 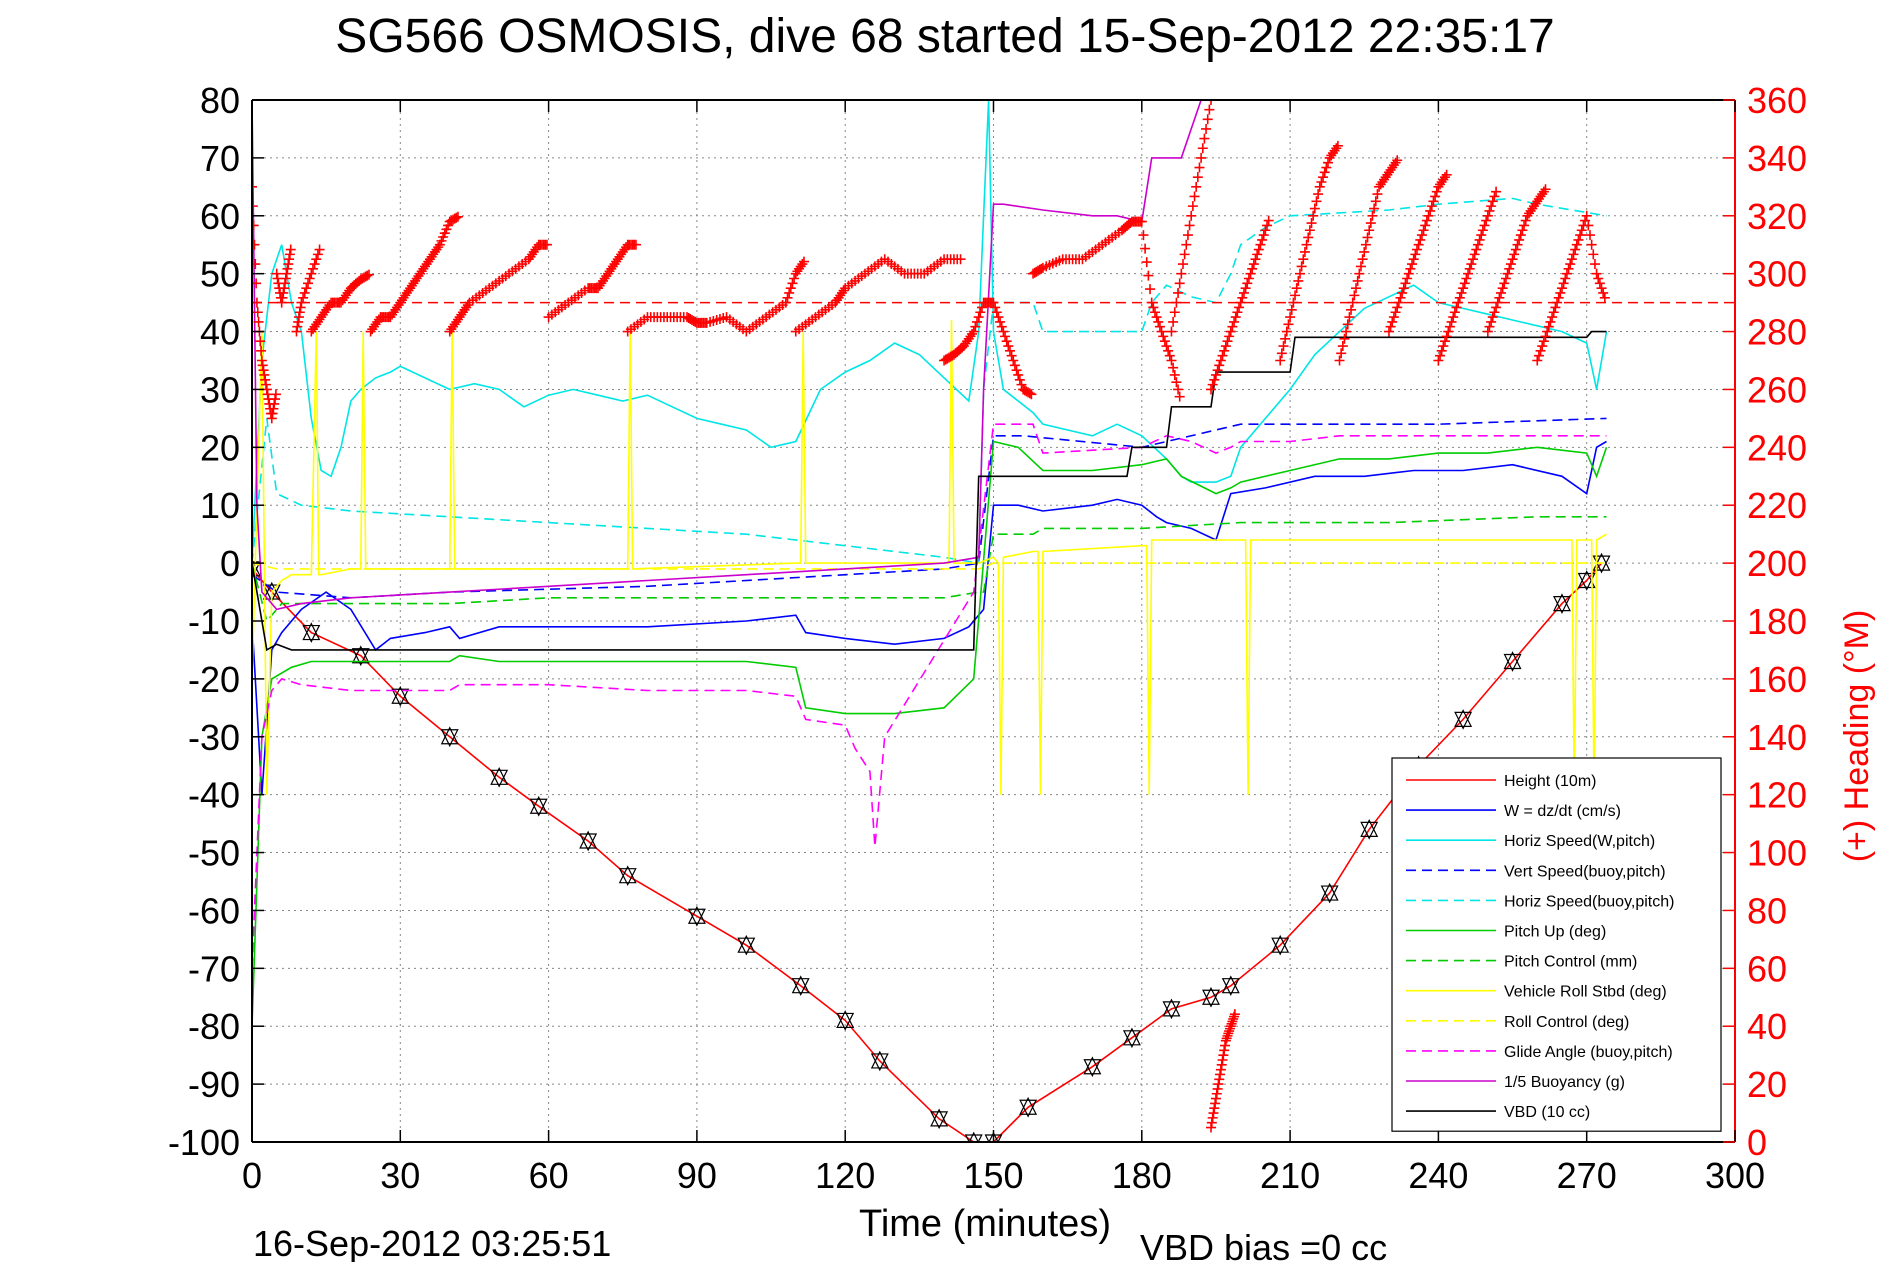 I want to click on y2-tick-label: 200, so click(x=1777, y=563).